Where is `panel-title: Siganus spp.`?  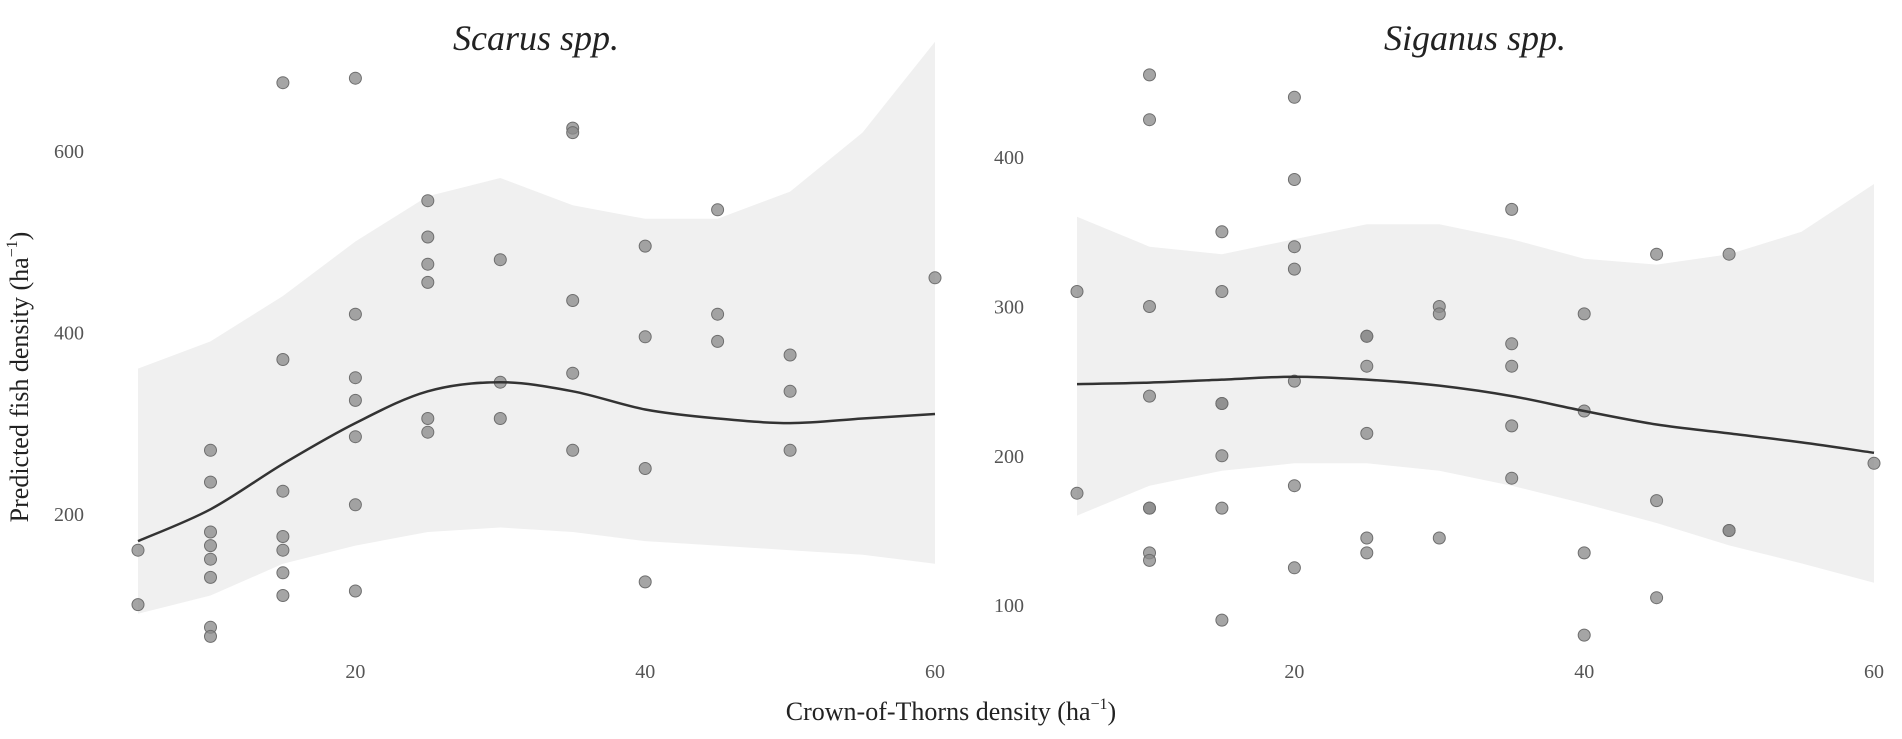
panel-title: Siganus spp. is located at coordinates (1475, 38).